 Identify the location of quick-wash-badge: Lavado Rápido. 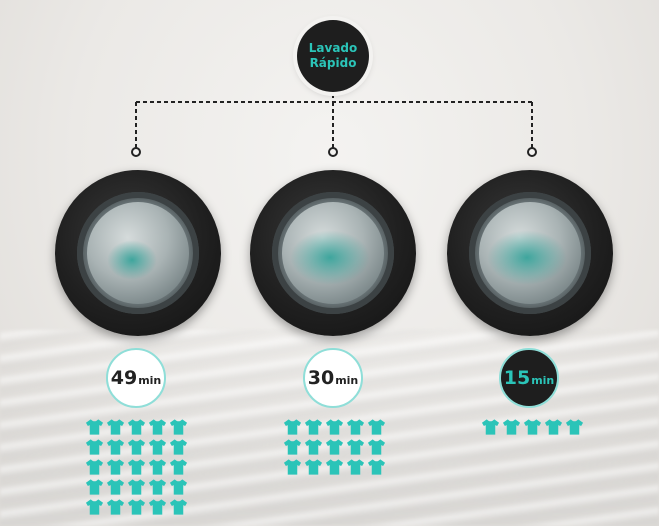
(333, 56).